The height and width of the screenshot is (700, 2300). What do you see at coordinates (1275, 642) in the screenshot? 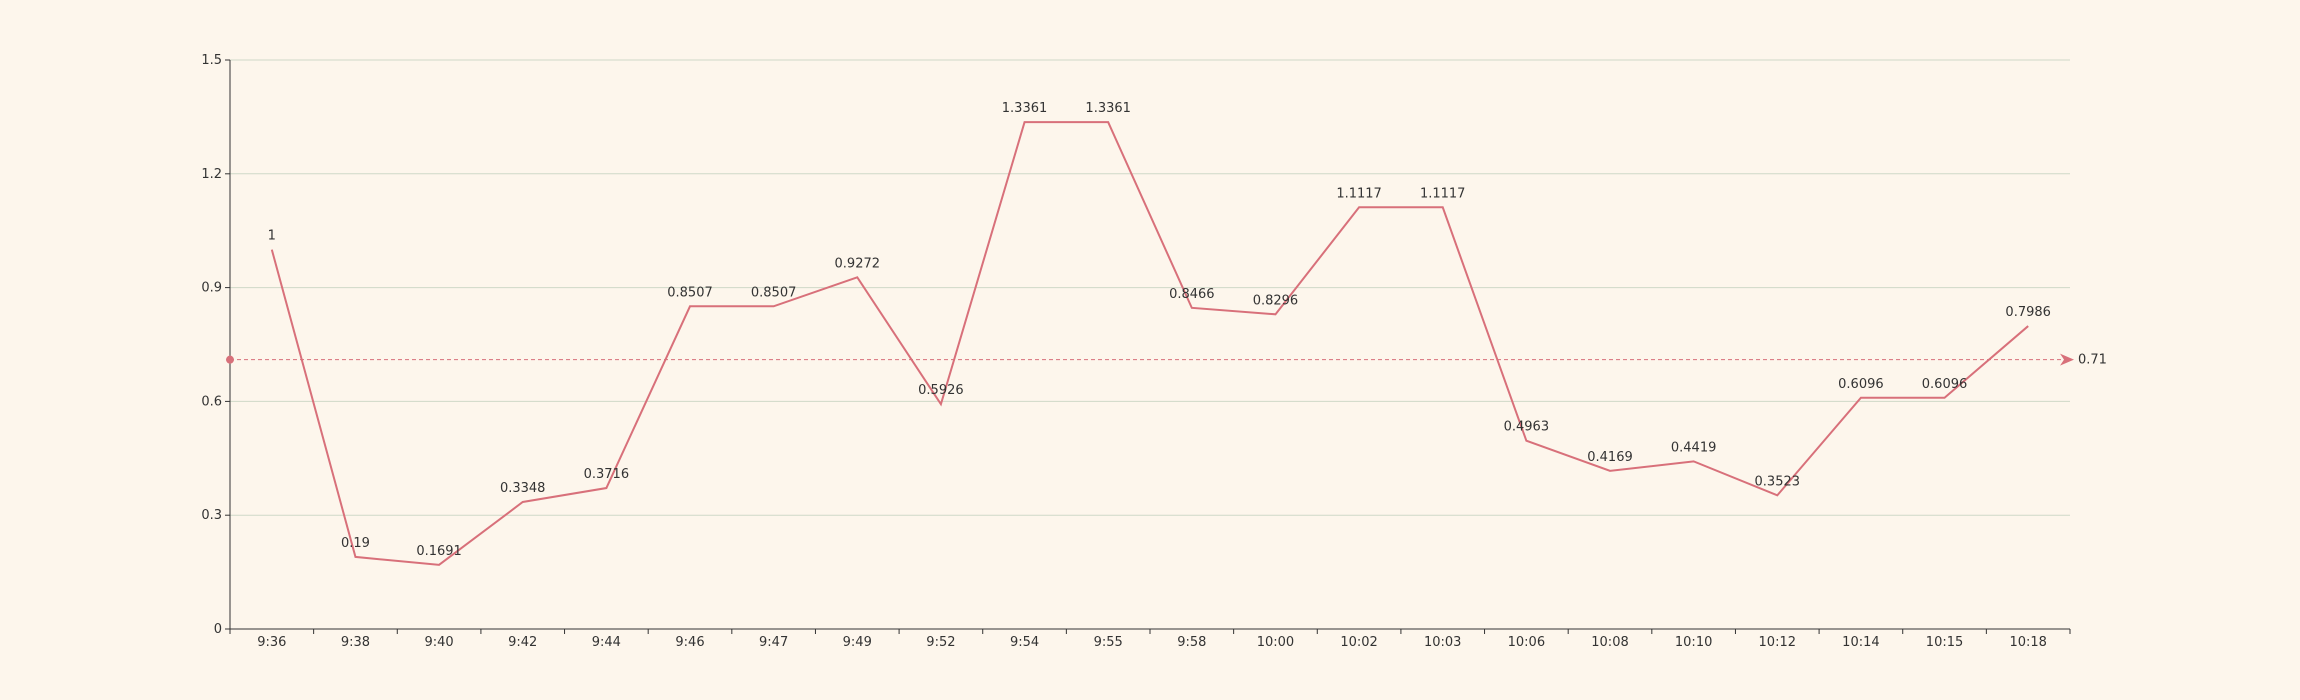
I see `x-tick-label: 10:00` at bounding box center [1275, 642].